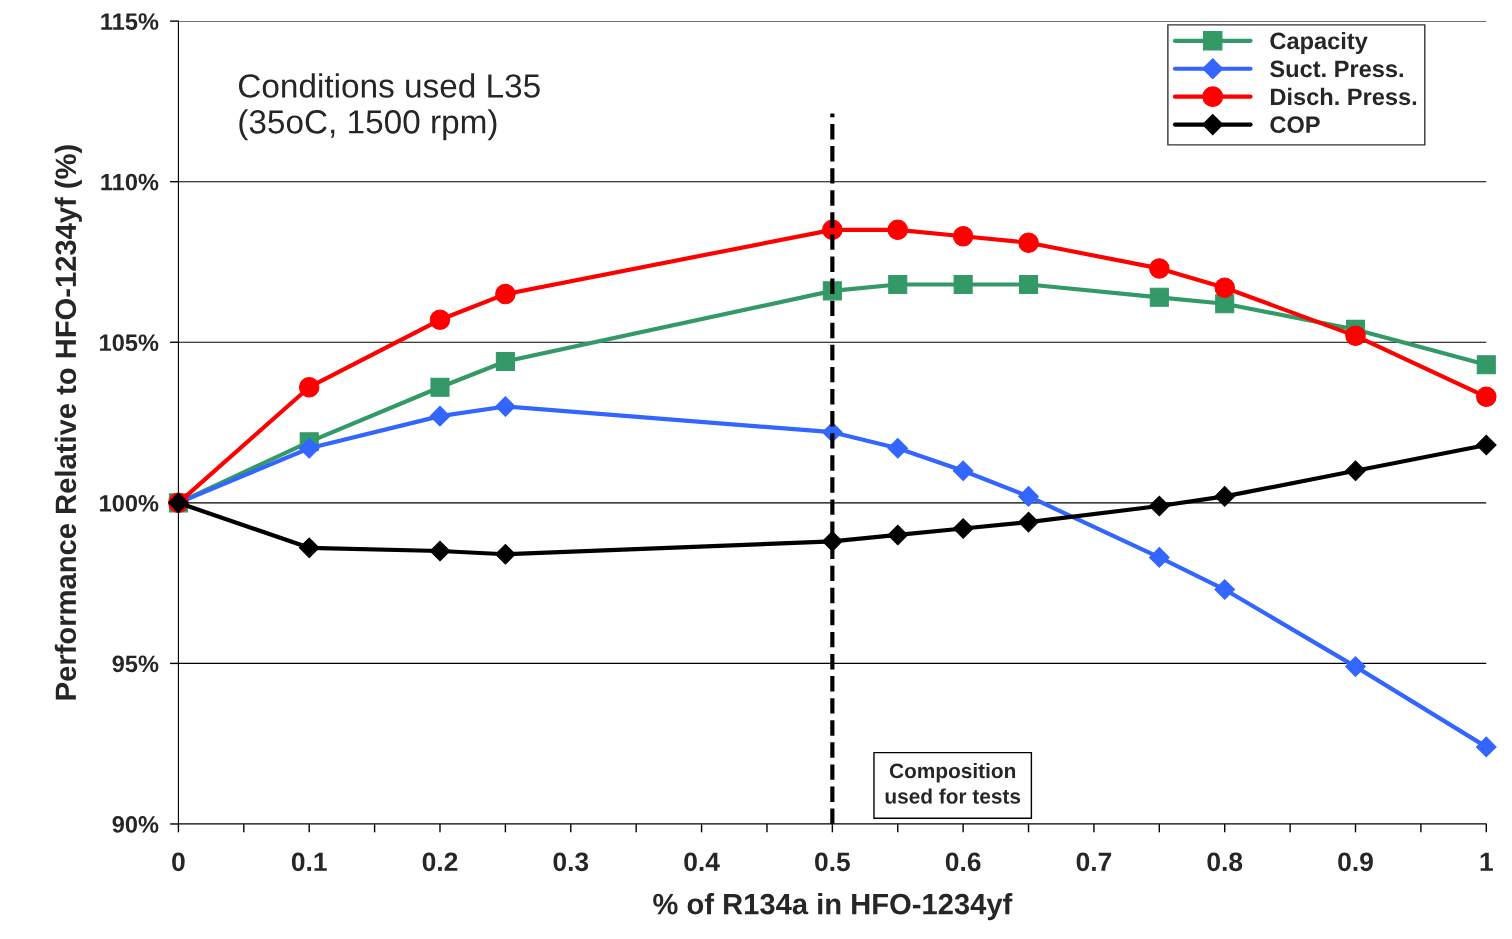 This screenshot has height=939, width=1512. Describe the element at coordinates (833, 907) in the screenshot. I see `x-axis-title: % of R134a in HFO-1234yf` at that location.